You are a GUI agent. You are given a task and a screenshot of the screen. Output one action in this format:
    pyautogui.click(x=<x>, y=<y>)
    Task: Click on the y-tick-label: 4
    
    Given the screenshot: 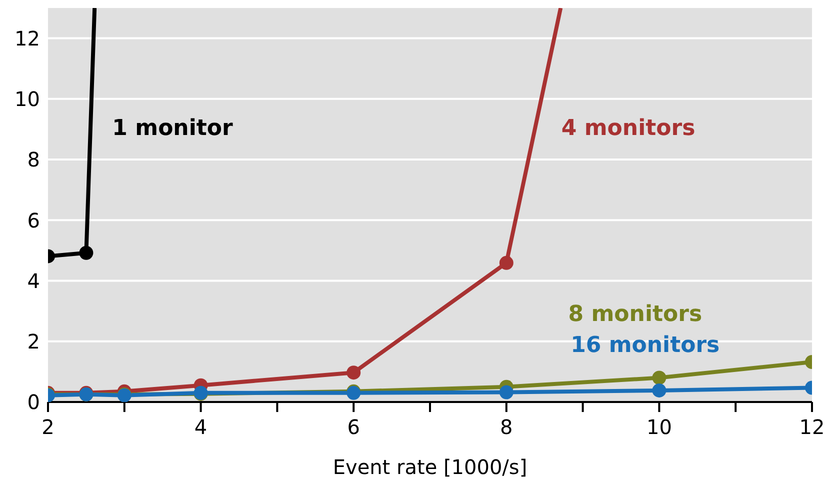 What is the action you would take?
    pyautogui.click(x=33, y=280)
    